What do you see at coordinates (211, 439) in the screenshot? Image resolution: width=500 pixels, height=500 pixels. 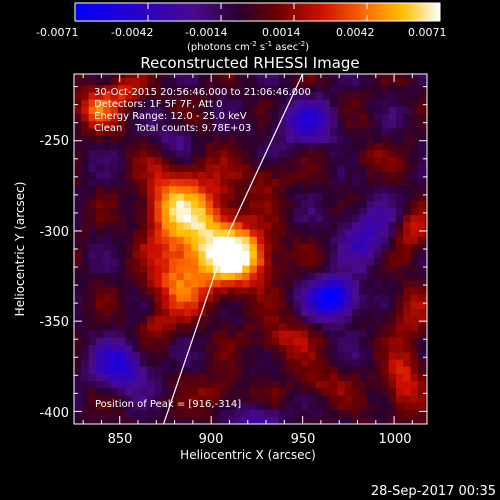 I see `x-tick-label: 900` at bounding box center [211, 439].